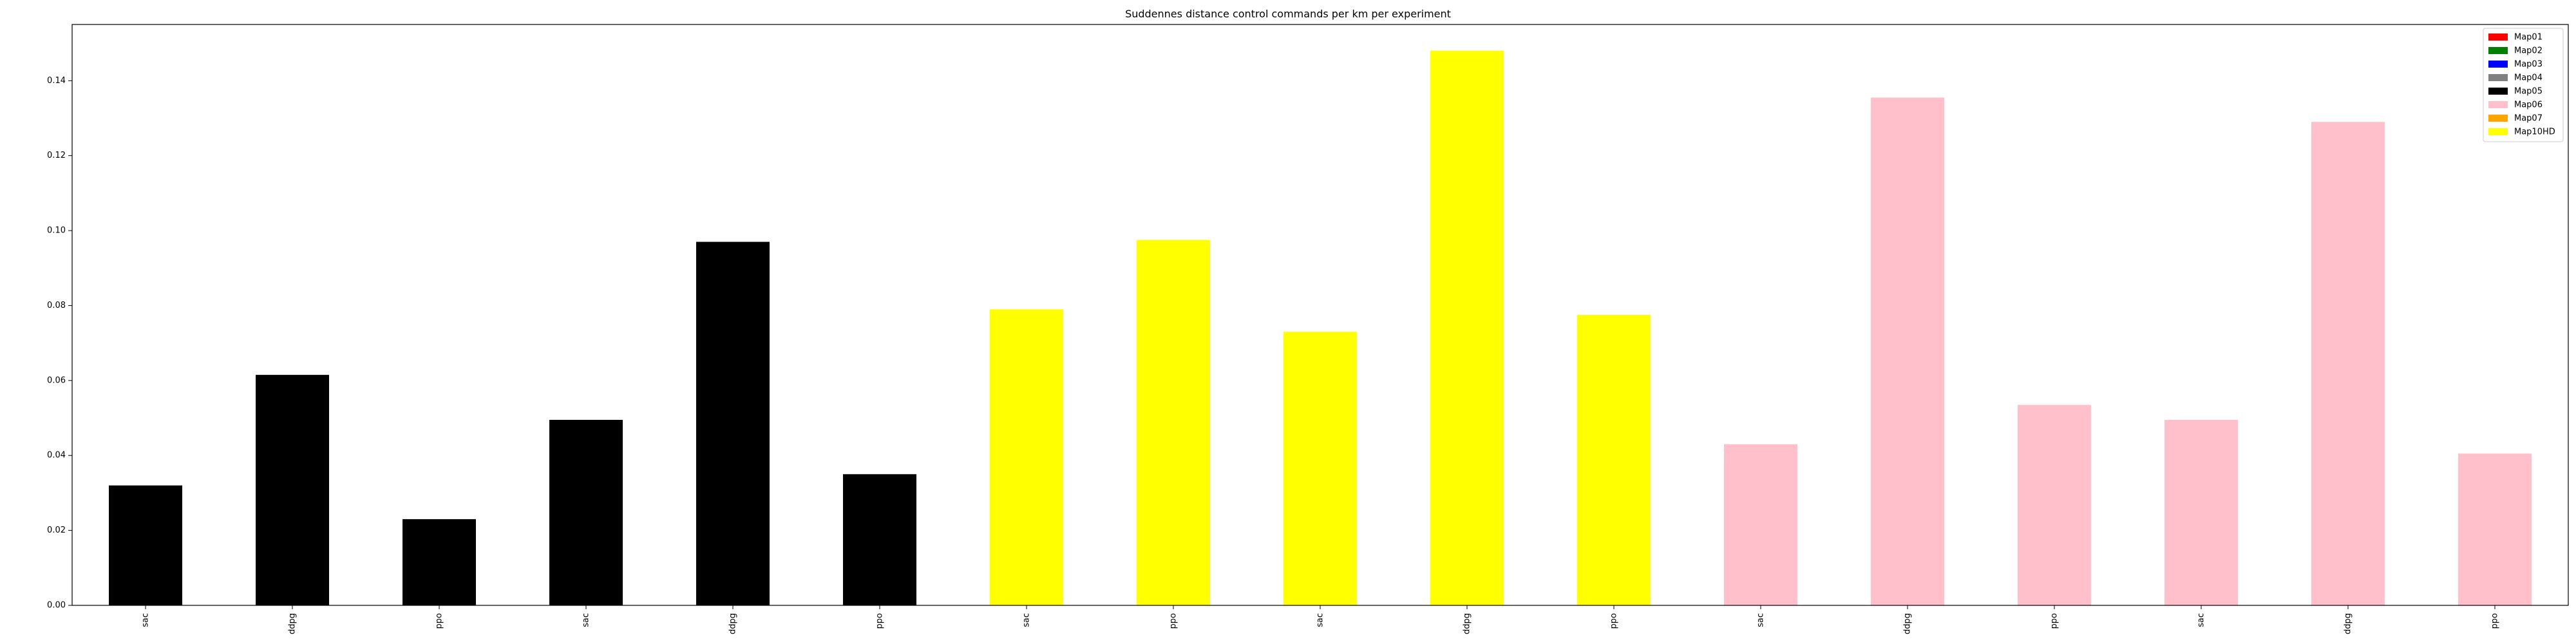 The image size is (2576, 644). Describe the element at coordinates (60, 343) in the screenshot. I see `y-axis: 0.00 0.02 0.04 0.06 0.08 0.10 0.12 0.14` at that location.